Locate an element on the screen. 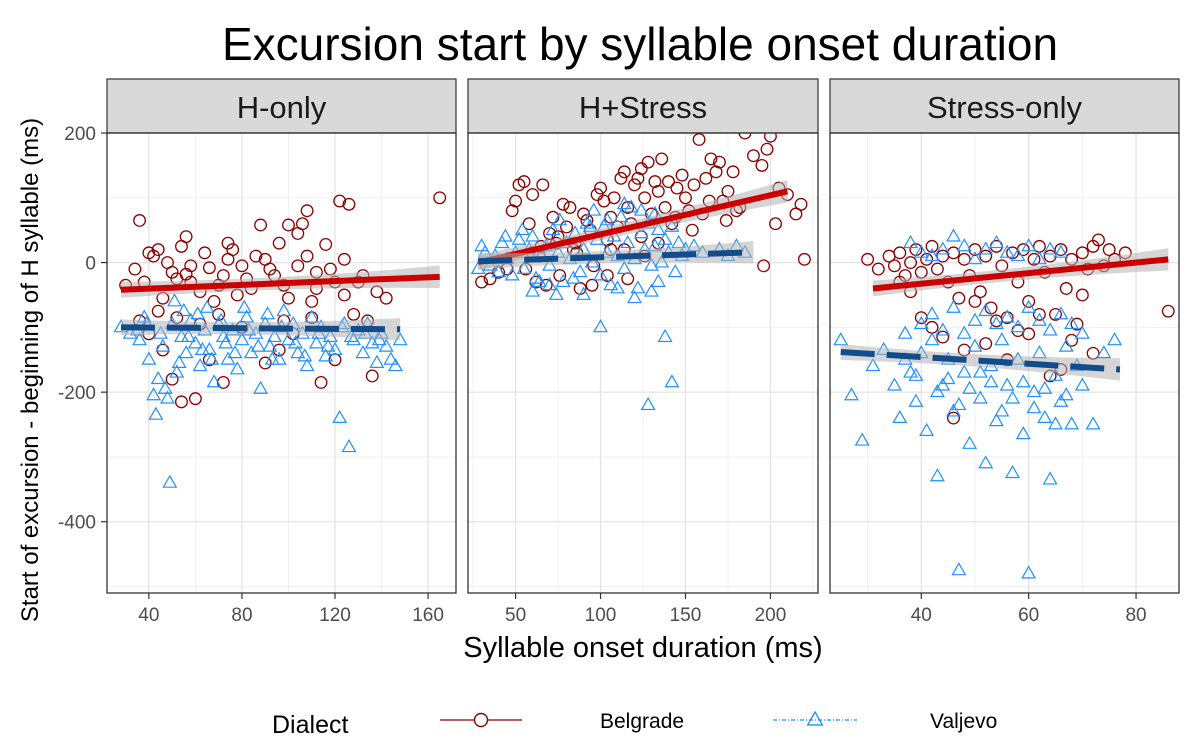 The height and width of the screenshot is (755, 1200). panel-data is located at coordinates (280, 339).